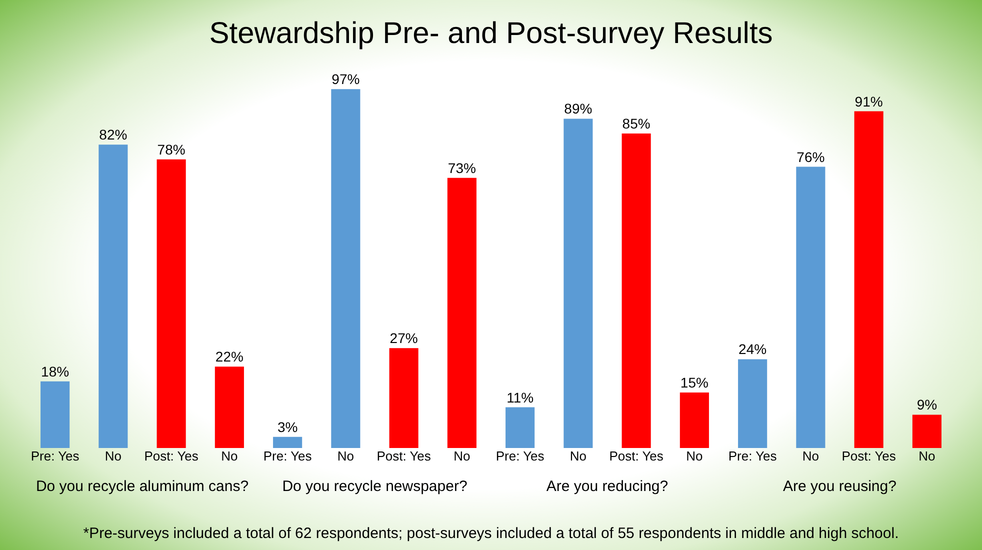 Image resolution: width=982 pixels, height=550 pixels. What do you see at coordinates (171, 149) in the screenshot?
I see `data-label: 78%` at bounding box center [171, 149].